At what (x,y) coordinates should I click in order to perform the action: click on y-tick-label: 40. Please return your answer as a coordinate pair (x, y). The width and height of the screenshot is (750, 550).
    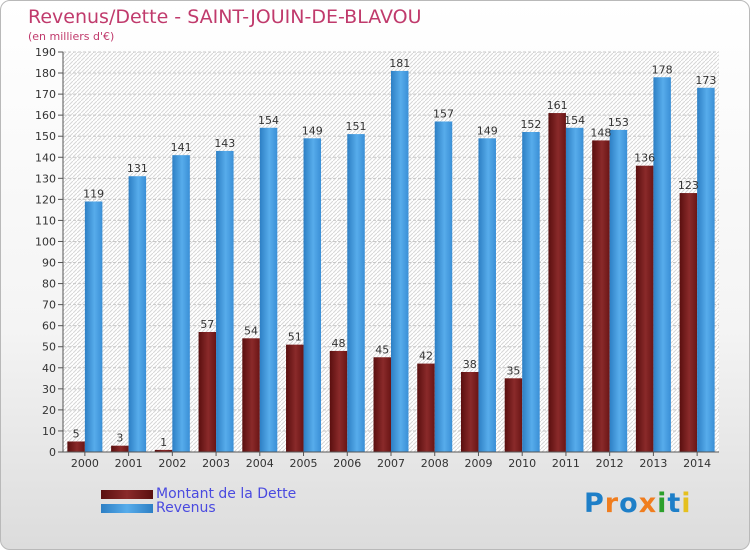
    Looking at the image, I should click on (49, 368).